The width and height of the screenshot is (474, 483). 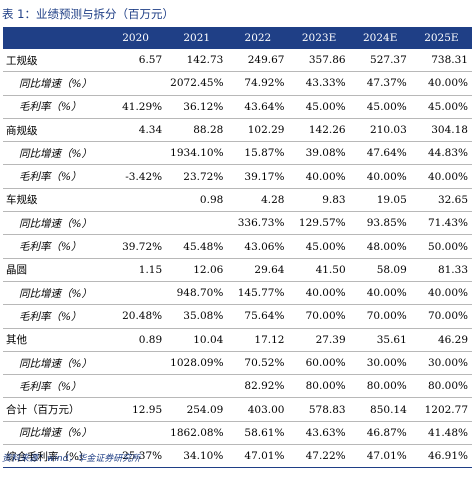 I want to click on row-label: 工规级, so click(x=54, y=61).